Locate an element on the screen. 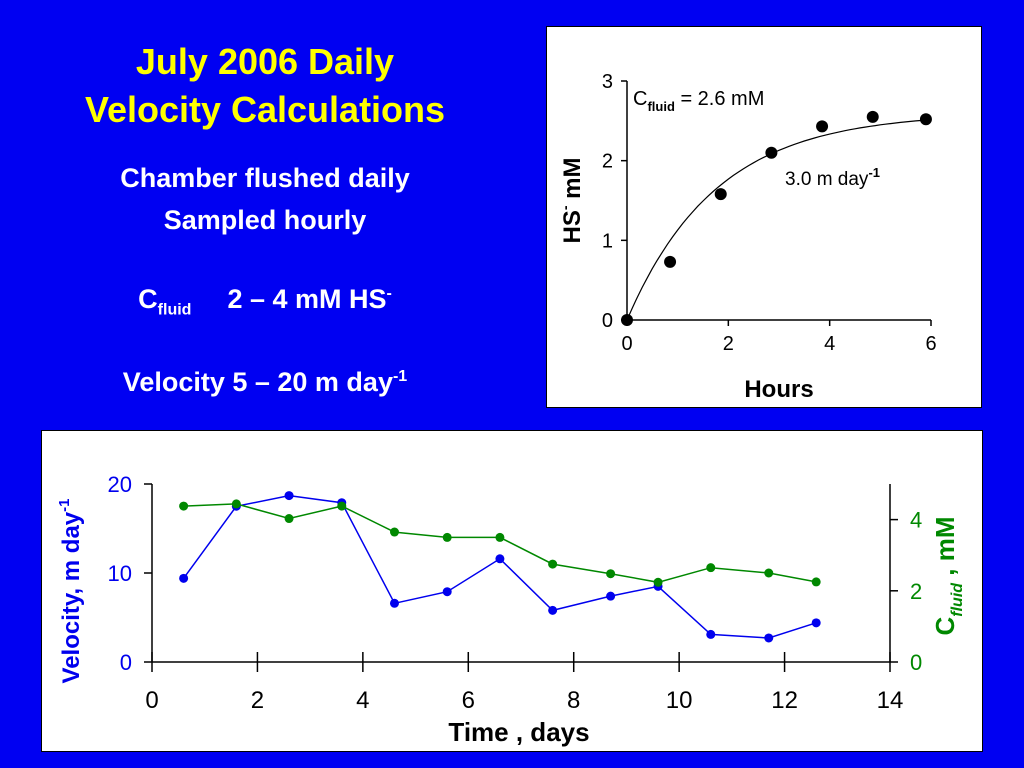  chart1-x-tick-label: 0 is located at coordinates (626, 344).